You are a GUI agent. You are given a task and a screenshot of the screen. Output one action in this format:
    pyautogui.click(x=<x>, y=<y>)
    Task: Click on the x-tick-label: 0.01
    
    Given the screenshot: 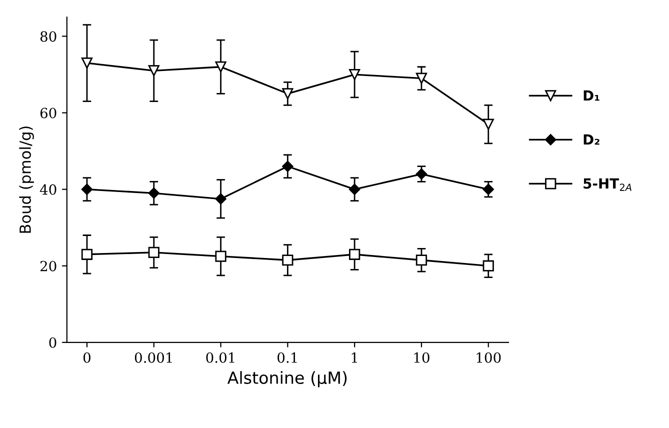 What is the action you would take?
    pyautogui.click(x=220, y=357)
    